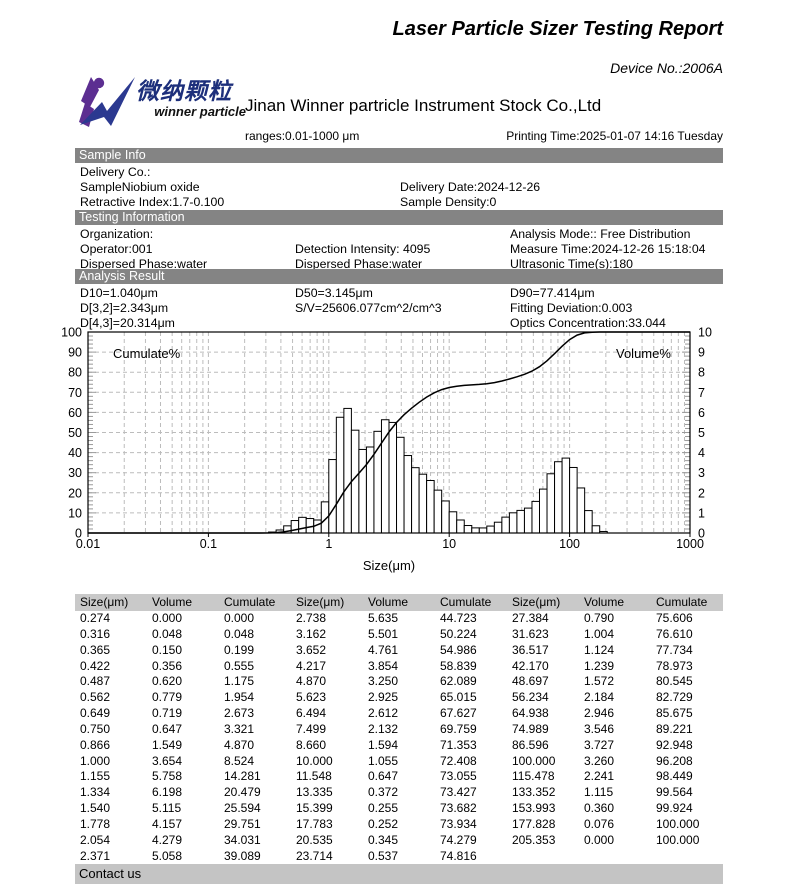 This screenshot has height=884, width=802. What do you see at coordinates (239, 681) in the screenshot?
I see `table-cell: 1.175` at bounding box center [239, 681].